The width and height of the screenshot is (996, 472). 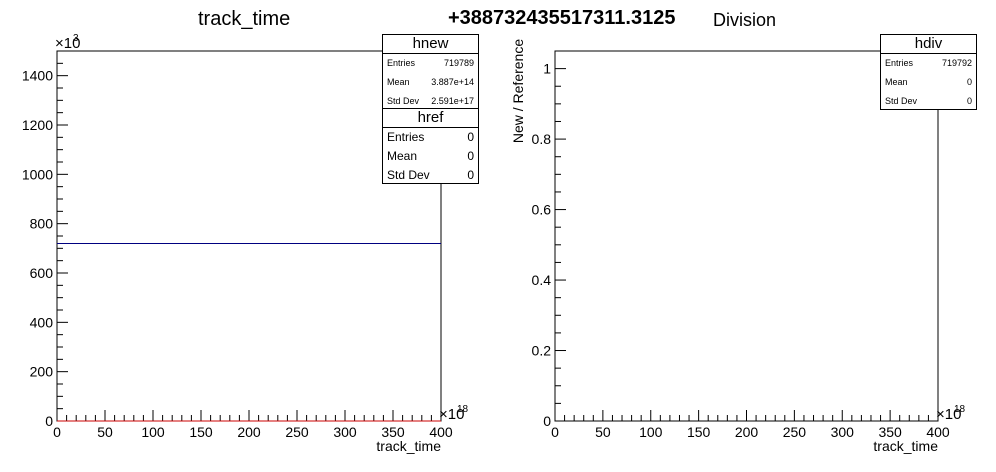 What do you see at coordinates (451, 414) in the screenshot?
I see `chart1-x-exponent-label: ×10` at bounding box center [451, 414].